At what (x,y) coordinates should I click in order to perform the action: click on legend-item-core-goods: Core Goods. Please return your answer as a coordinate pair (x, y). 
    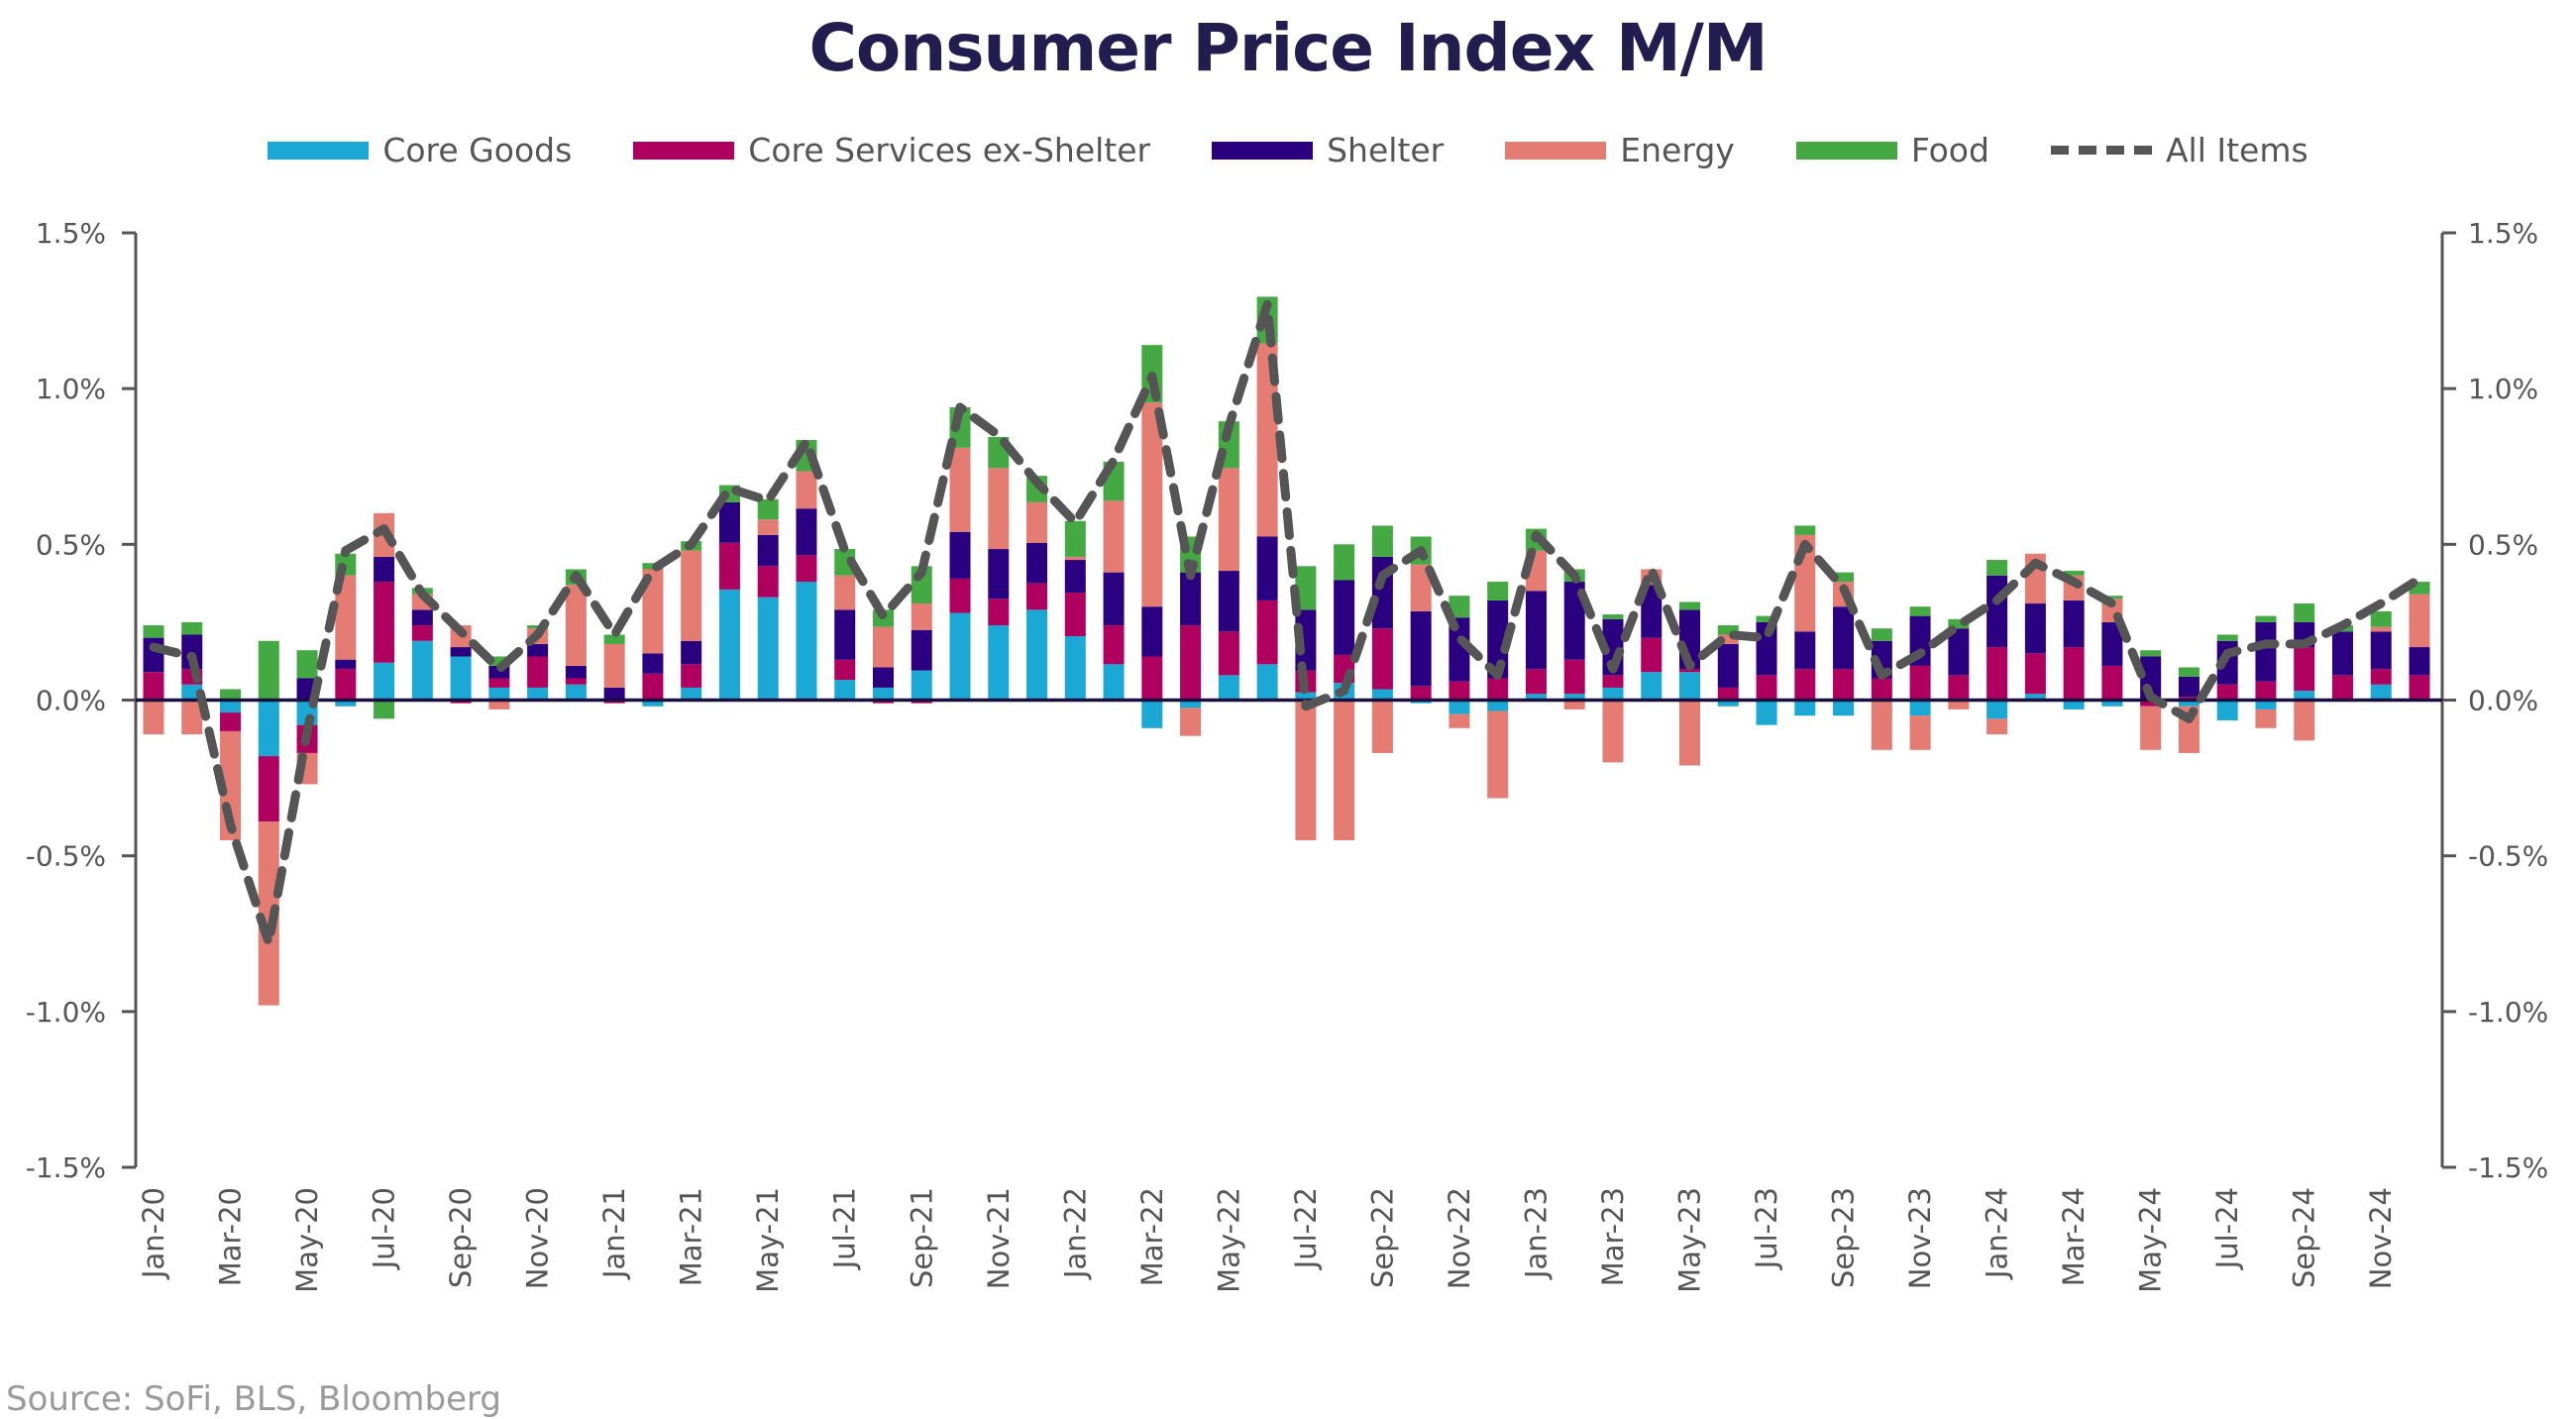
    Looking at the image, I should click on (420, 150).